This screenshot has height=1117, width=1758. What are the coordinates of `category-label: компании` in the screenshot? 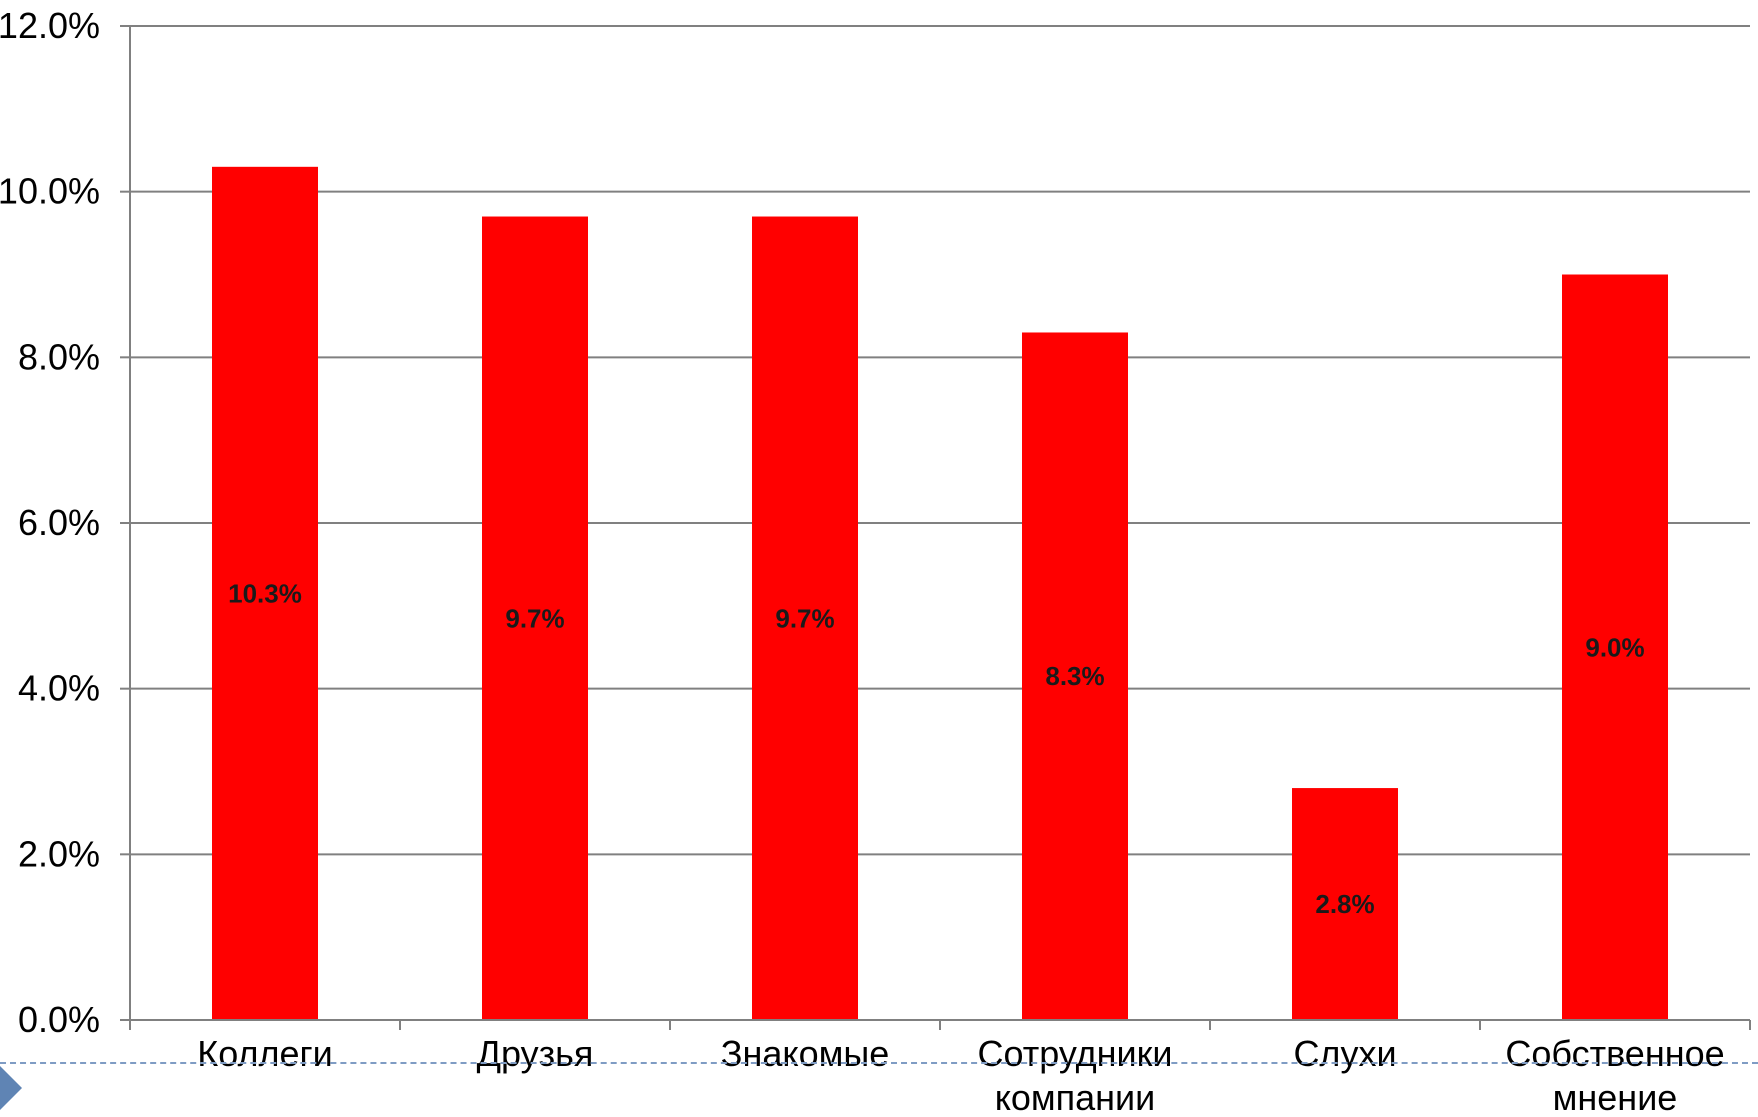 It's located at (1075, 1094).